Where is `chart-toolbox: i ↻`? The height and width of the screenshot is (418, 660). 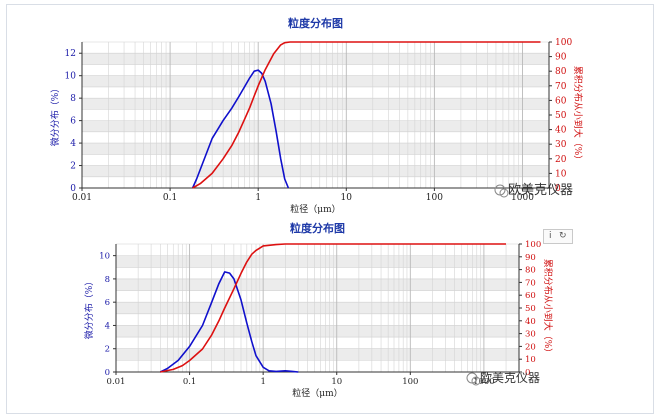
chart-toolbox: i ↻ is located at coordinates (558, 236).